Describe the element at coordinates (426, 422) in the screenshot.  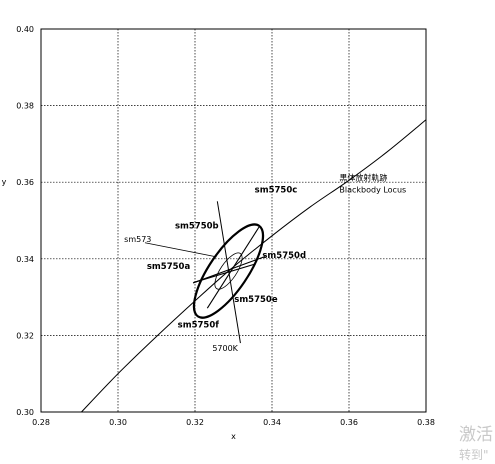
I see `x-tick-label: 0.38` at that location.